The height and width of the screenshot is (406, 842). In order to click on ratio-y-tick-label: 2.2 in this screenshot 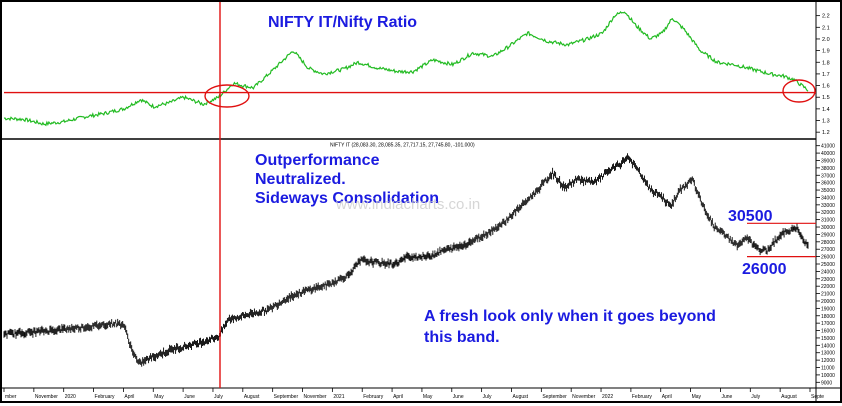, I will do `click(826, 17)`.